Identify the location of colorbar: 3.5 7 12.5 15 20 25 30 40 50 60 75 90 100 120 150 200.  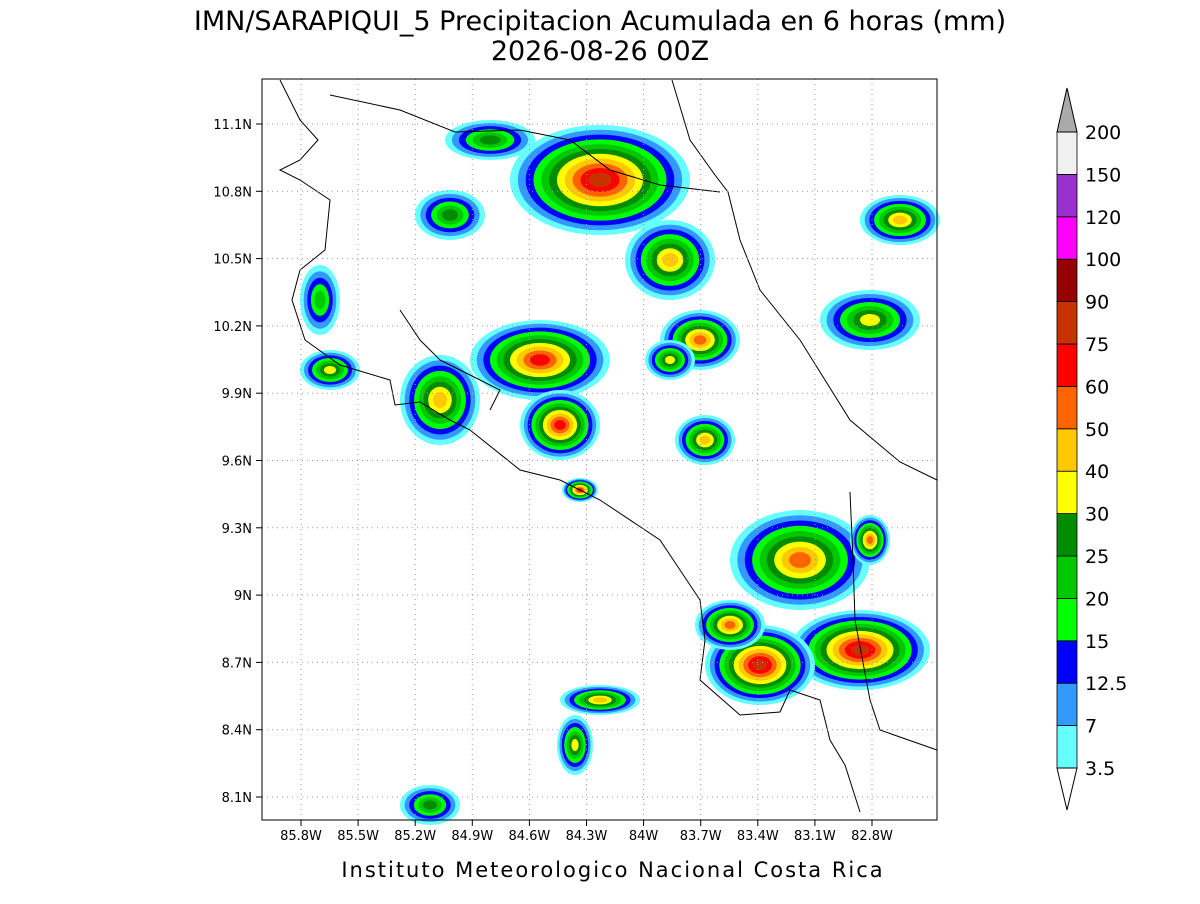
(1091, 449).